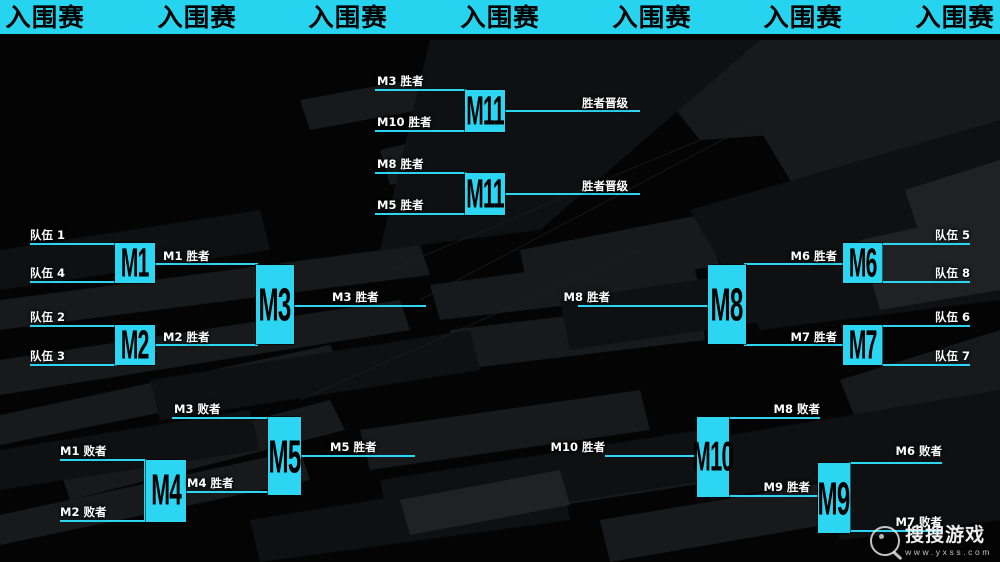 Image resolution: width=1000 pixels, height=562 pixels. What do you see at coordinates (952, 273) in the screenshot?
I see `label-team-8: 队伍 8` at bounding box center [952, 273].